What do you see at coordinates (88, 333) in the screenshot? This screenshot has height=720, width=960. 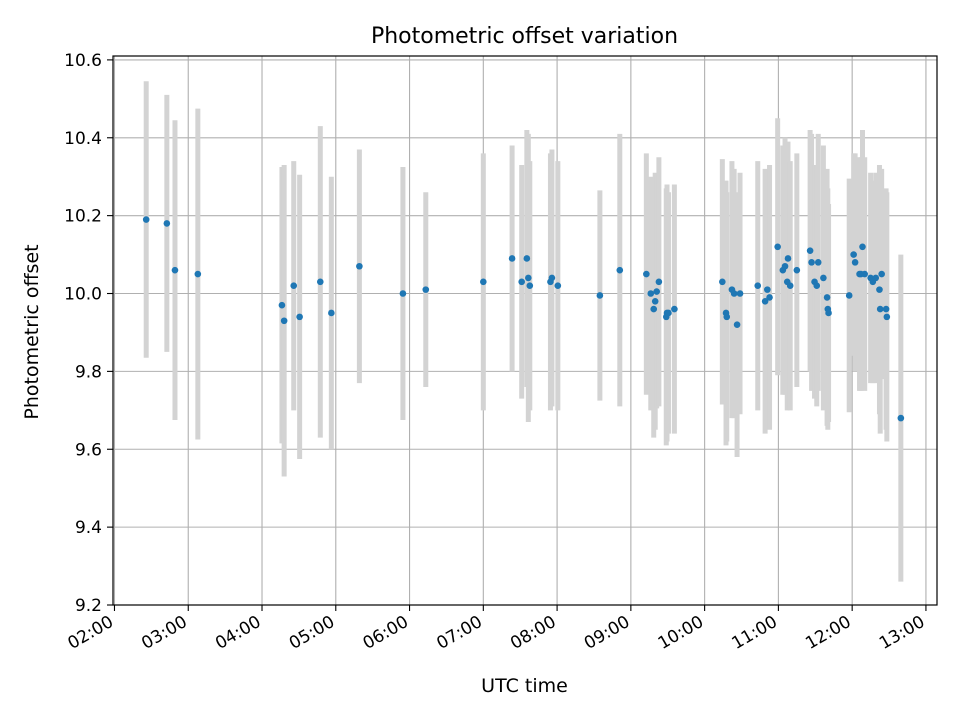 I see `y-axis: 9.2 9.4 9.6 9.8 10.0 10.2 10.4 10.6` at bounding box center [88, 333].